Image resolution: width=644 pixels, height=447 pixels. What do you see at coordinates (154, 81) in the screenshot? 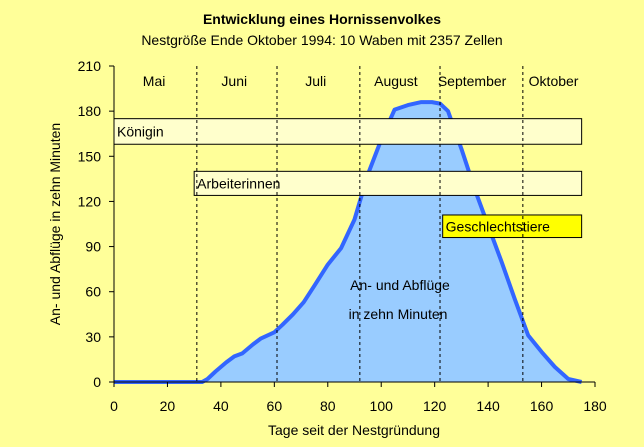
I see `month-label: Mai` at bounding box center [154, 81].